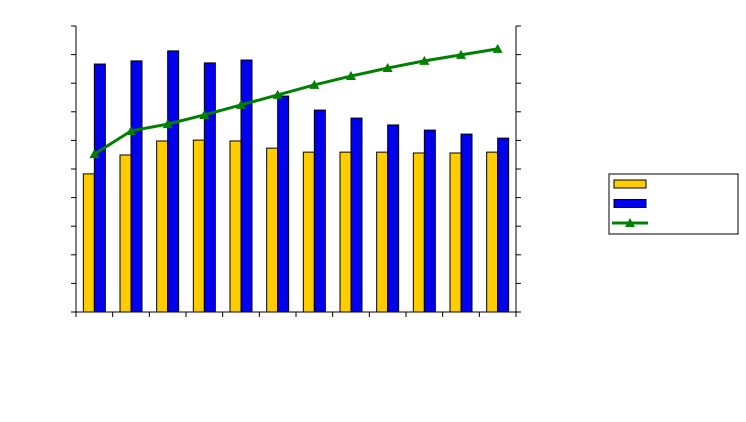 This screenshot has width=746, height=422. What do you see at coordinates (295, 101) in the screenshot?
I see `line` at bounding box center [295, 101].